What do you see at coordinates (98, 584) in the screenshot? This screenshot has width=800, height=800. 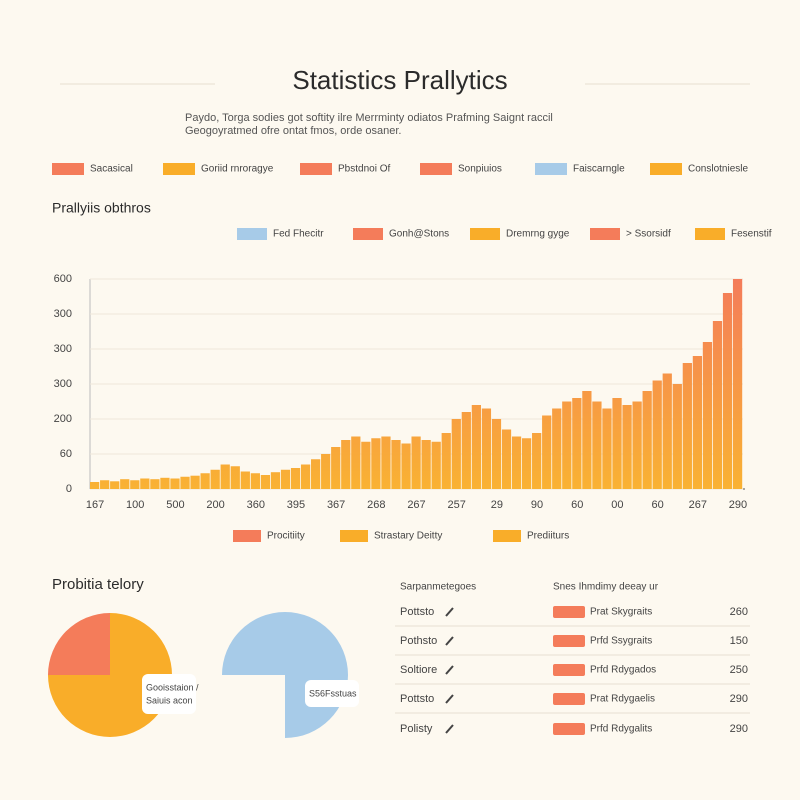 I see `section-title: Probitia telory` at bounding box center [98, 584].